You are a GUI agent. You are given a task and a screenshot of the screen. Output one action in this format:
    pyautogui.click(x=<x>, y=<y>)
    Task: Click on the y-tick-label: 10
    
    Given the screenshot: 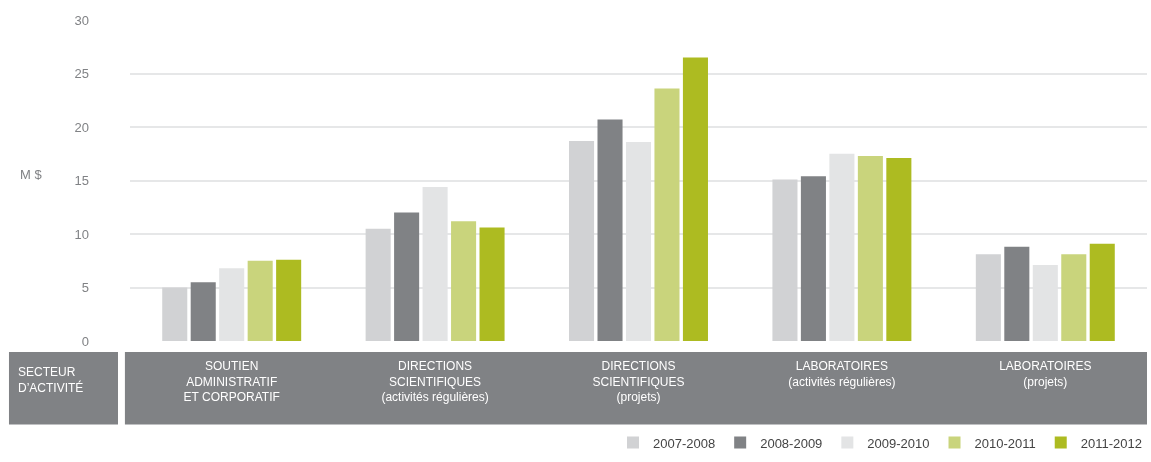 What is the action you would take?
    pyautogui.click(x=81, y=234)
    